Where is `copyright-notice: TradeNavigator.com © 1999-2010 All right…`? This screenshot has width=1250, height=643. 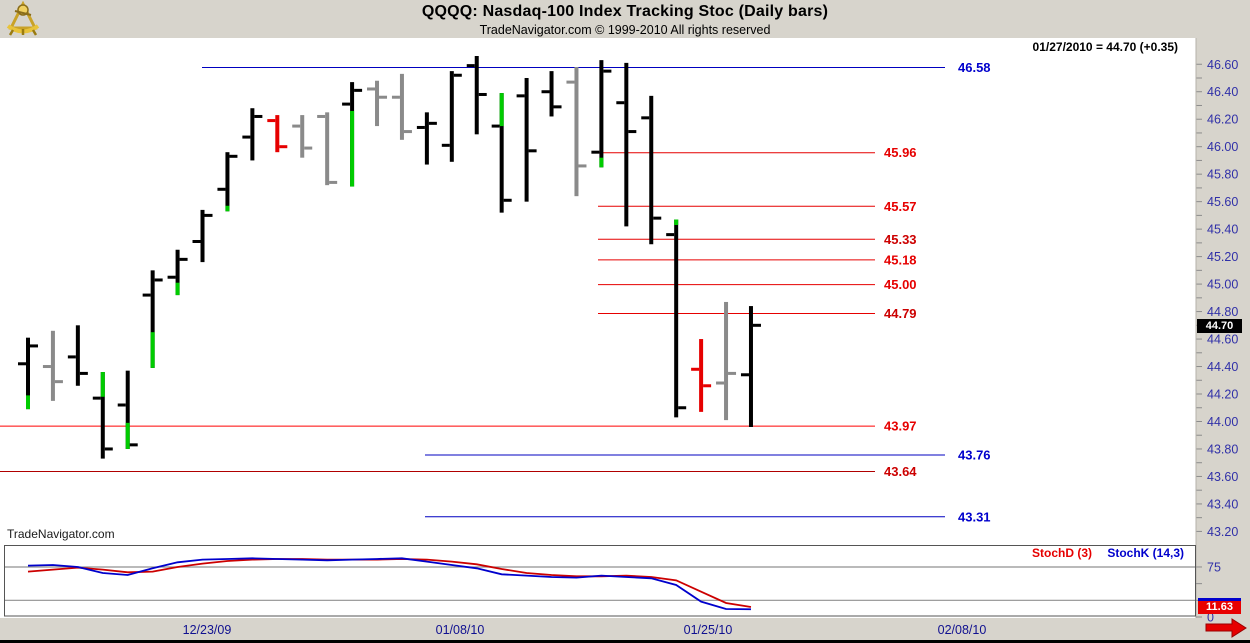
copyright-notice: TradeNavigator.com © 1999-2010 All right… is located at coordinates (625, 30).